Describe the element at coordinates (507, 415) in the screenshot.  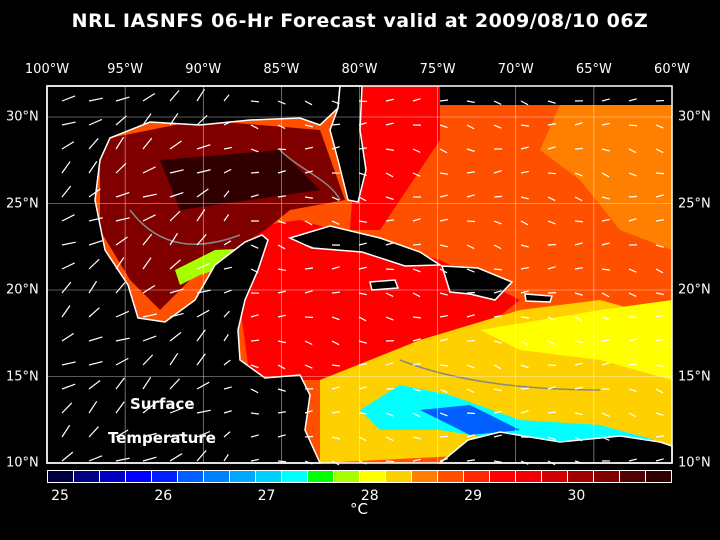
I see `sst-upwelling-cyan` at that location.